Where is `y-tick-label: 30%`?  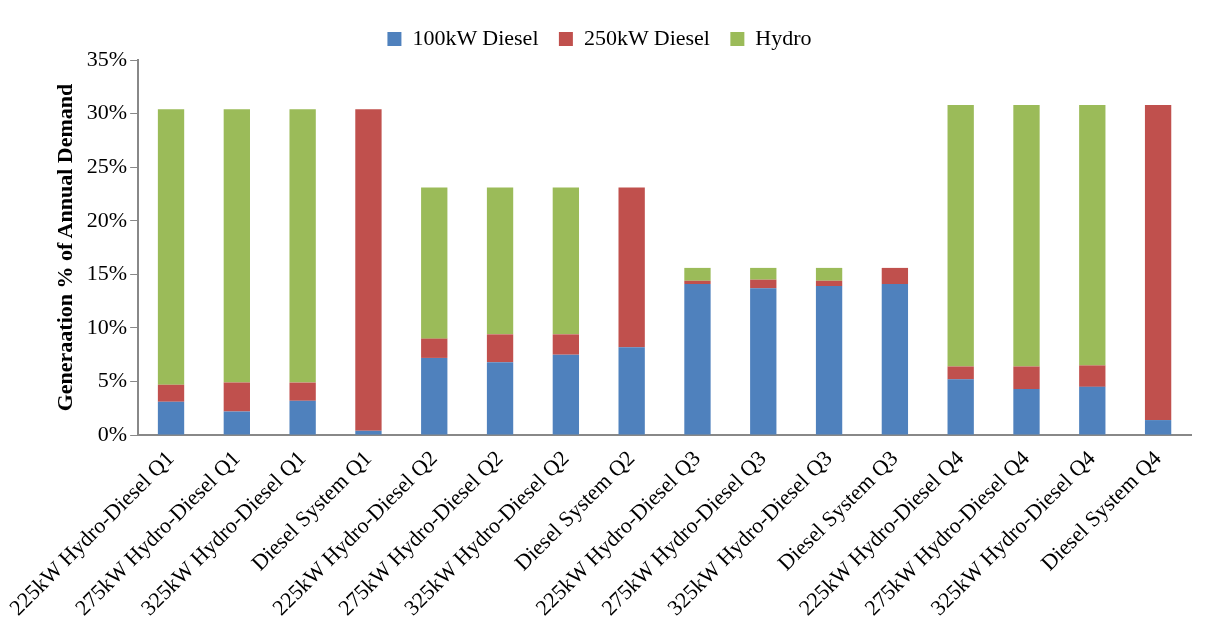
y-tick-label: 30% is located at coordinates (107, 112).